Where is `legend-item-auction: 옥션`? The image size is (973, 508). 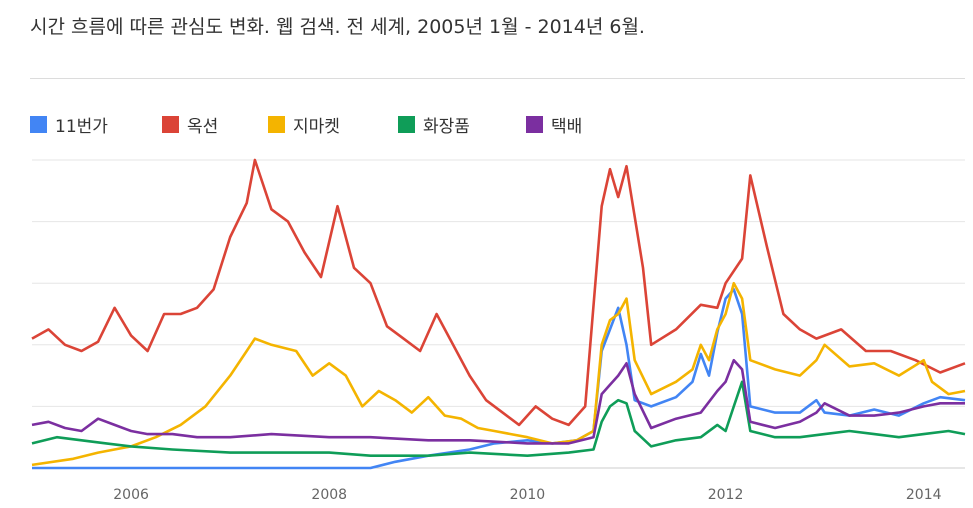 legend-item-auction: 옥션 is located at coordinates (190, 124).